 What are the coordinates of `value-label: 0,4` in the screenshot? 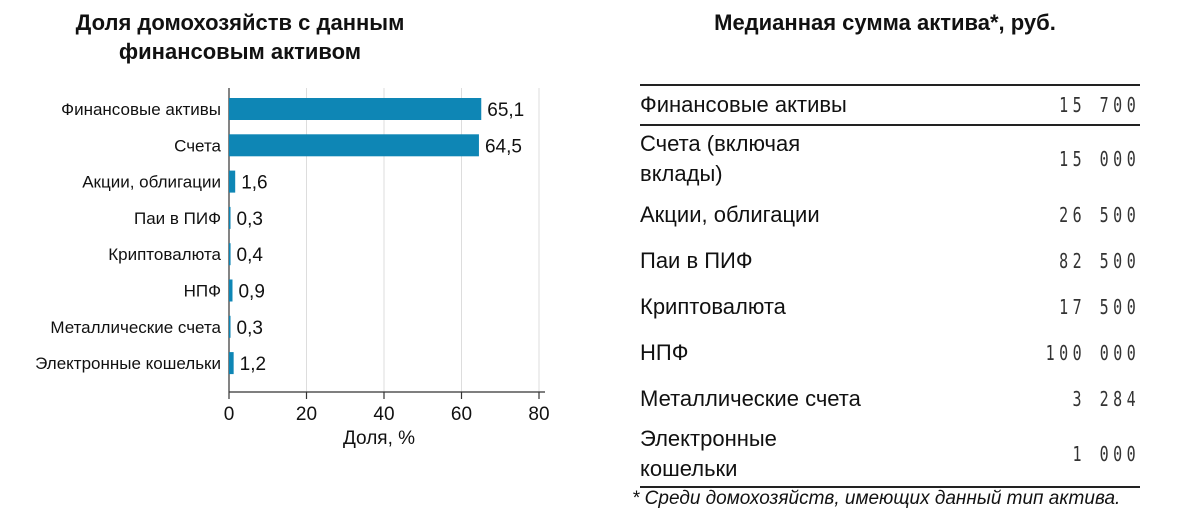 It's located at (250, 255).